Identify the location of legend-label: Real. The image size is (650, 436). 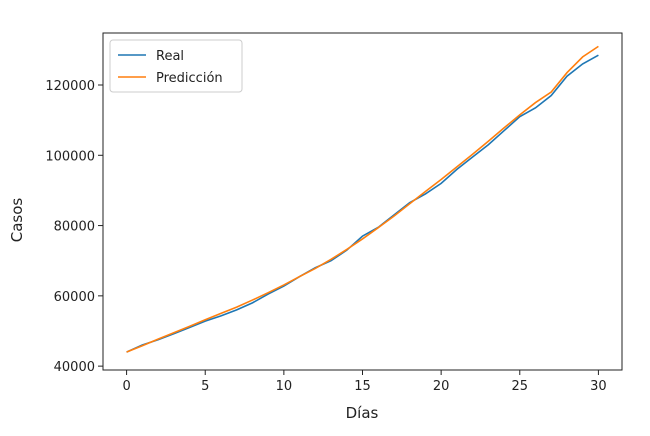
(170, 56).